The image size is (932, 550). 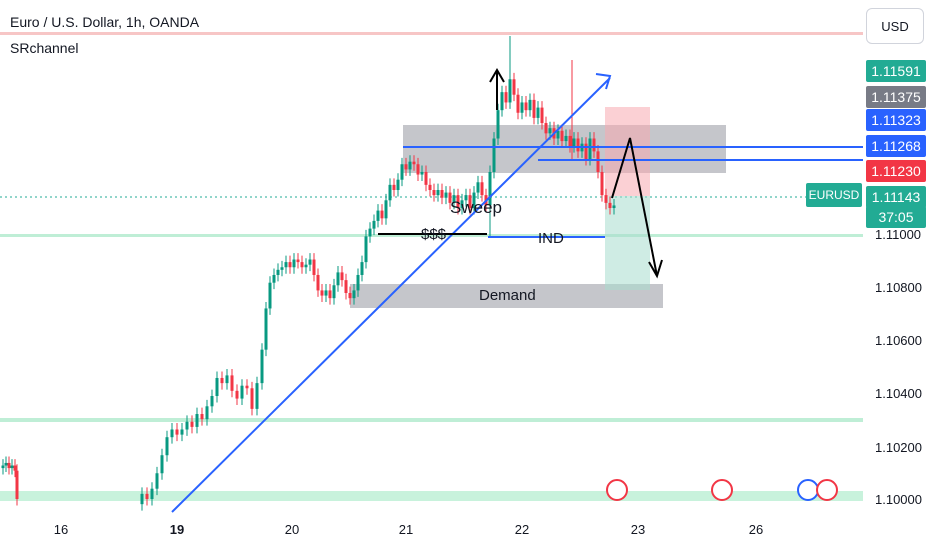 What do you see at coordinates (507, 295) in the screenshot?
I see `demand-label: Demand` at bounding box center [507, 295].